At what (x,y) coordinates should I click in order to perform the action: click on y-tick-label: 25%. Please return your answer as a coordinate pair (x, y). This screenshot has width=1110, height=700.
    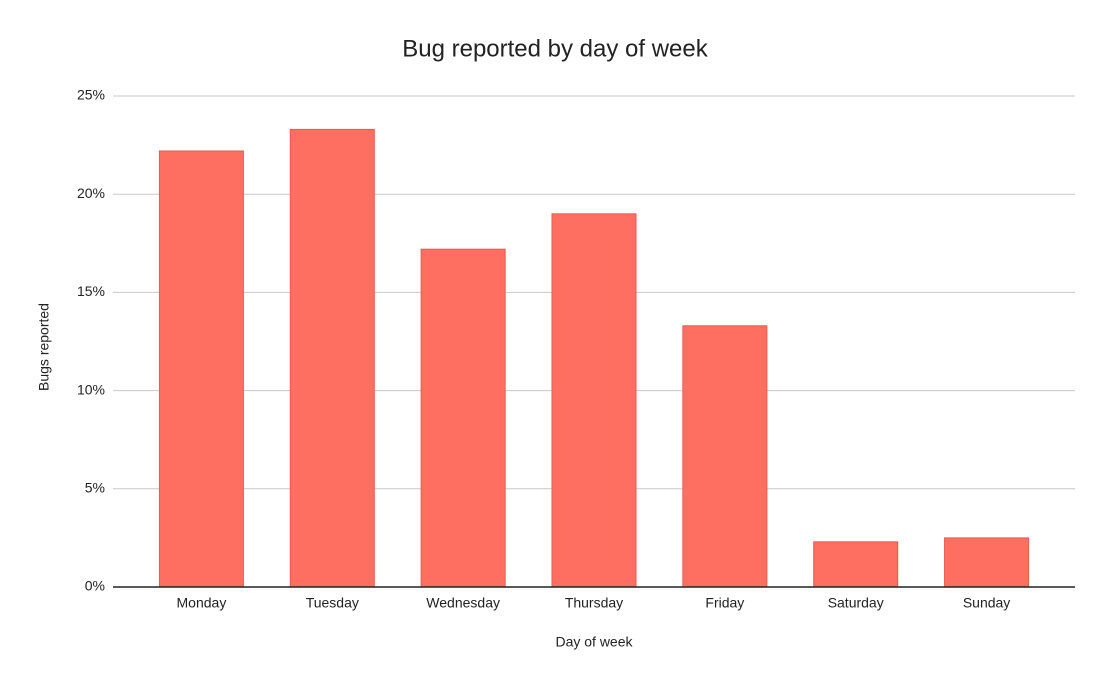
    Looking at the image, I should click on (91, 95).